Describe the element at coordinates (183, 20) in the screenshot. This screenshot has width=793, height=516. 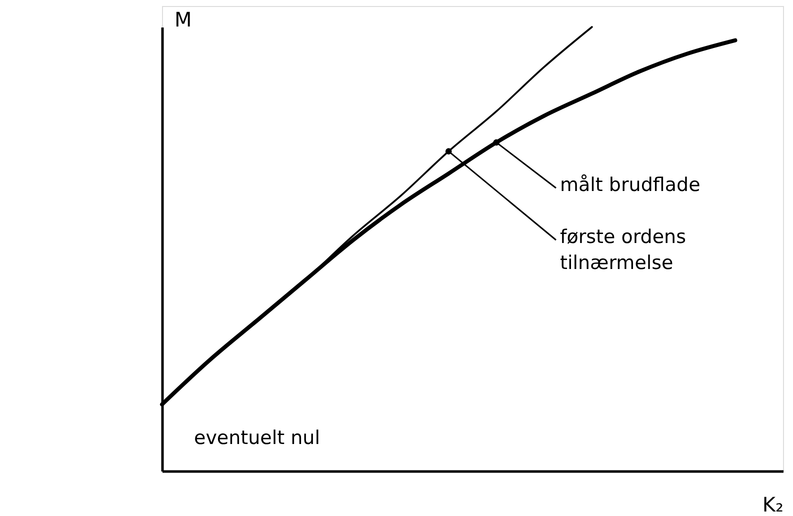
I see `y-axis-title: M` at that location.